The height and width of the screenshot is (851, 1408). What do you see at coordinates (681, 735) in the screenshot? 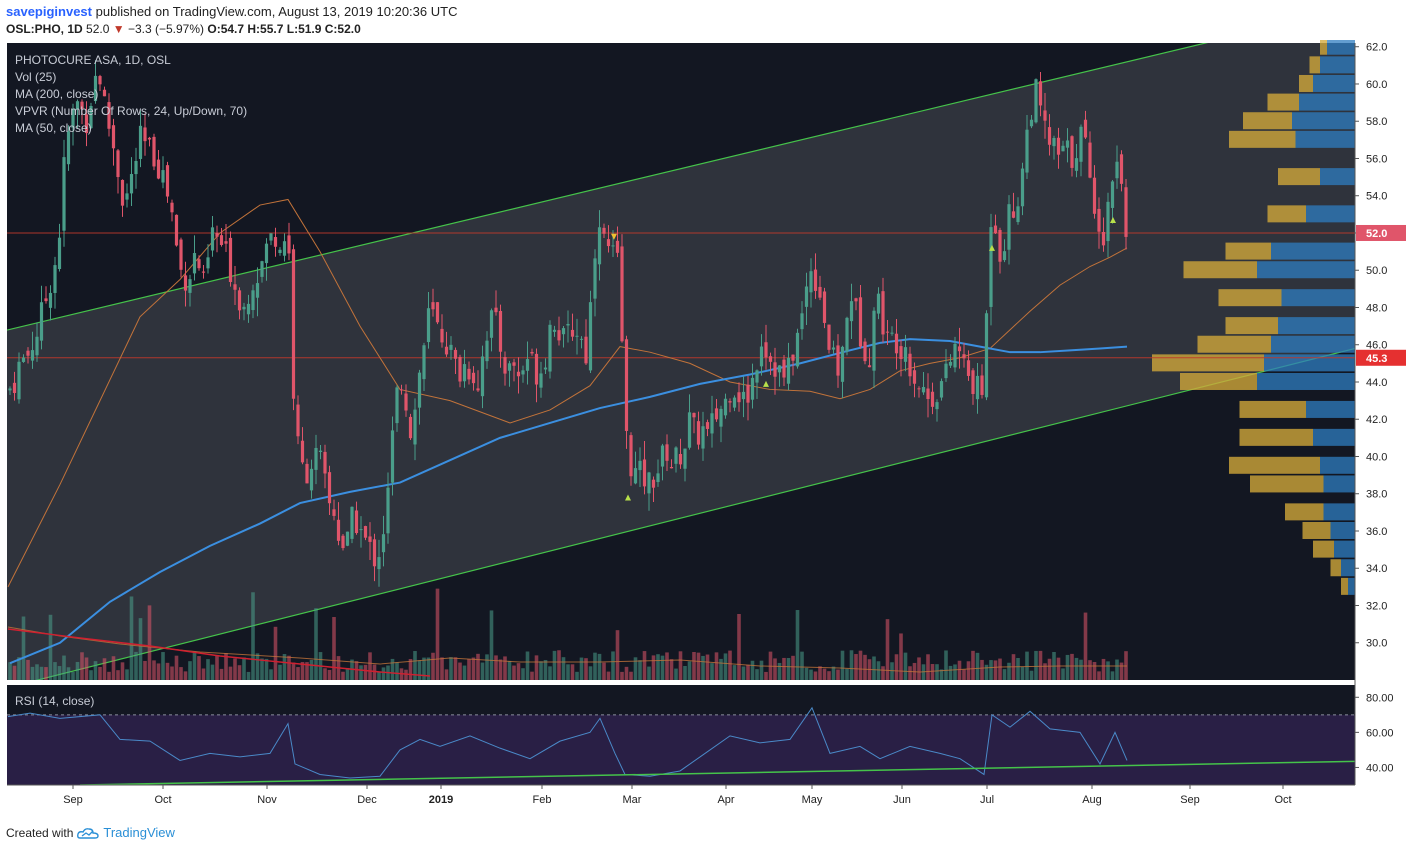
I see `rsi-pane` at bounding box center [681, 735].